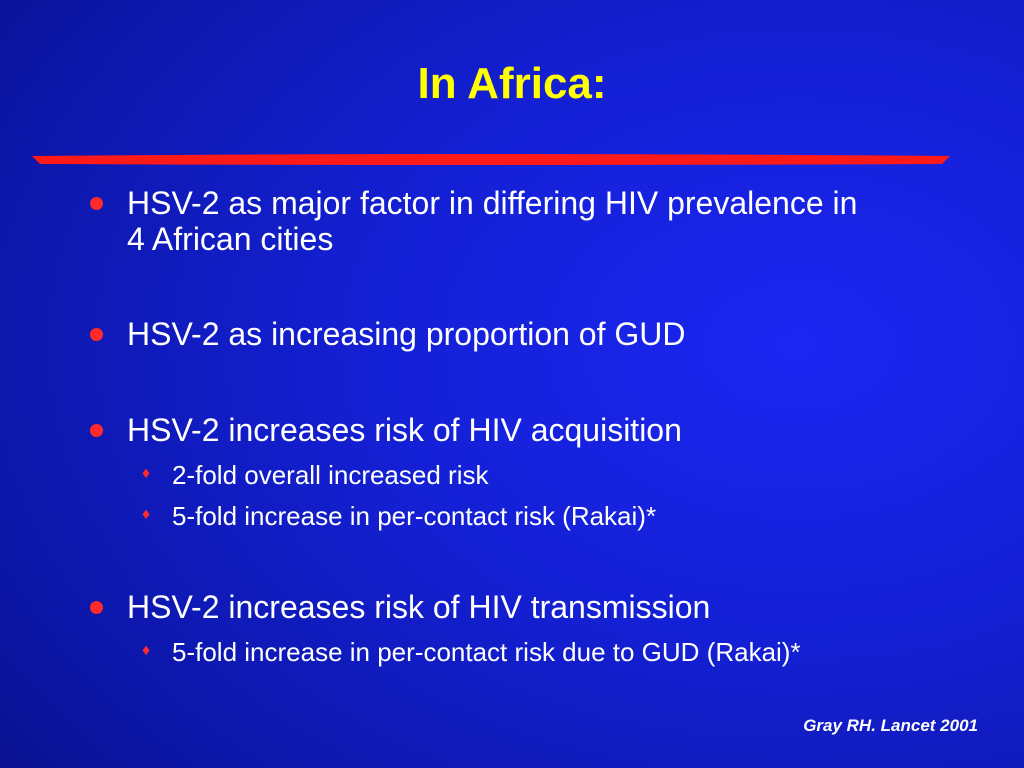  Describe the element at coordinates (404, 430) in the screenshot. I see `bullet-text: HSV-2 increases risk of HIV acquisition` at that location.